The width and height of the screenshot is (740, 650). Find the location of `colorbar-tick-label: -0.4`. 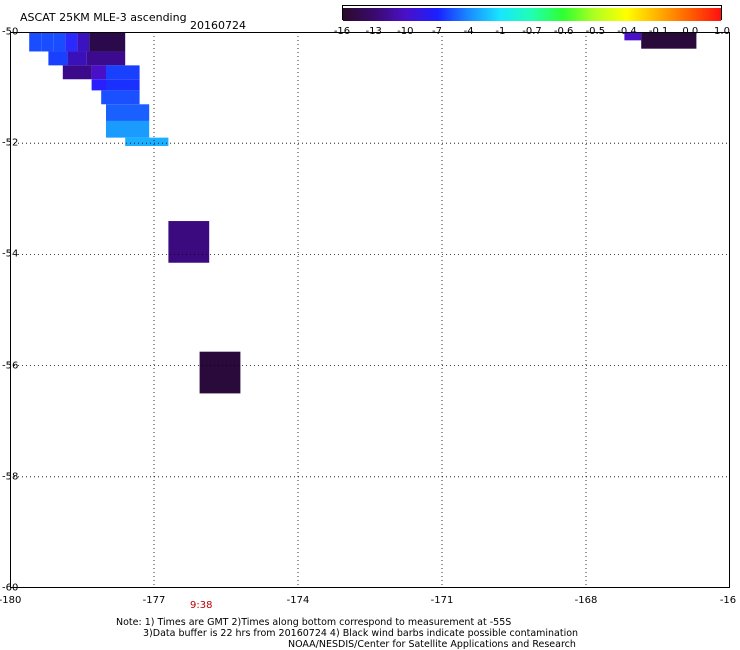

colorbar-tick-label: -0.4 is located at coordinates (627, 31).